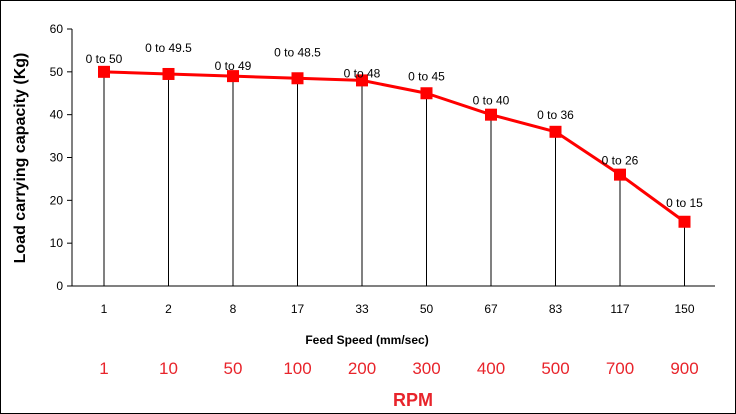 This screenshot has width=736, height=414. Describe the element at coordinates (362, 309) in the screenshot. I see `x-tick-label: 33` at that location.